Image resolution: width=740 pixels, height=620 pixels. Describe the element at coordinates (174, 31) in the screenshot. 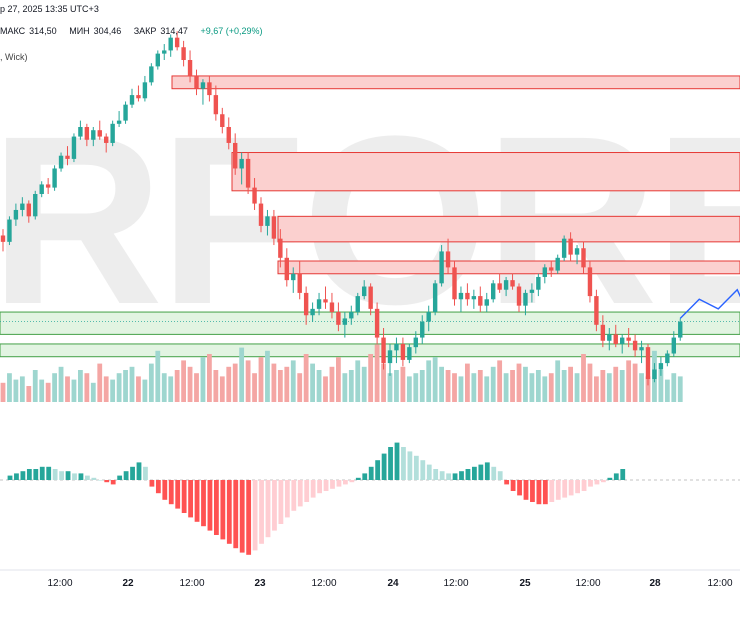

I see `ohlc-value-close: 314,47` at that location.